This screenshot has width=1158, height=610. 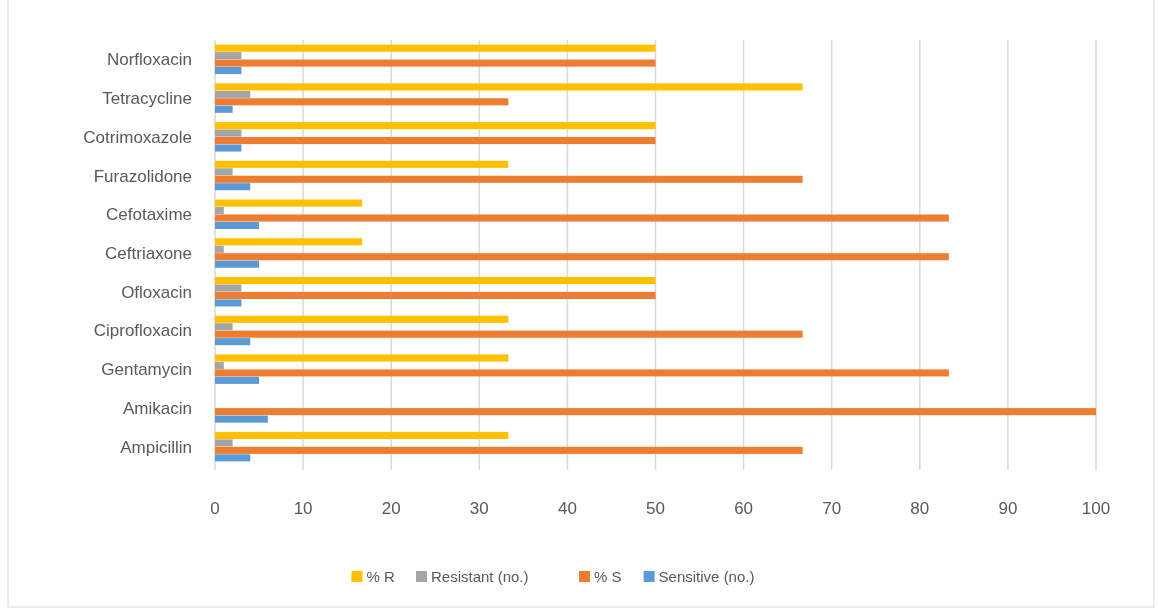 What do you see at coordinates (142, 176) in the screenshot?
I see `y-tick-label: Furazolidone` at bounding box center [142, 176].